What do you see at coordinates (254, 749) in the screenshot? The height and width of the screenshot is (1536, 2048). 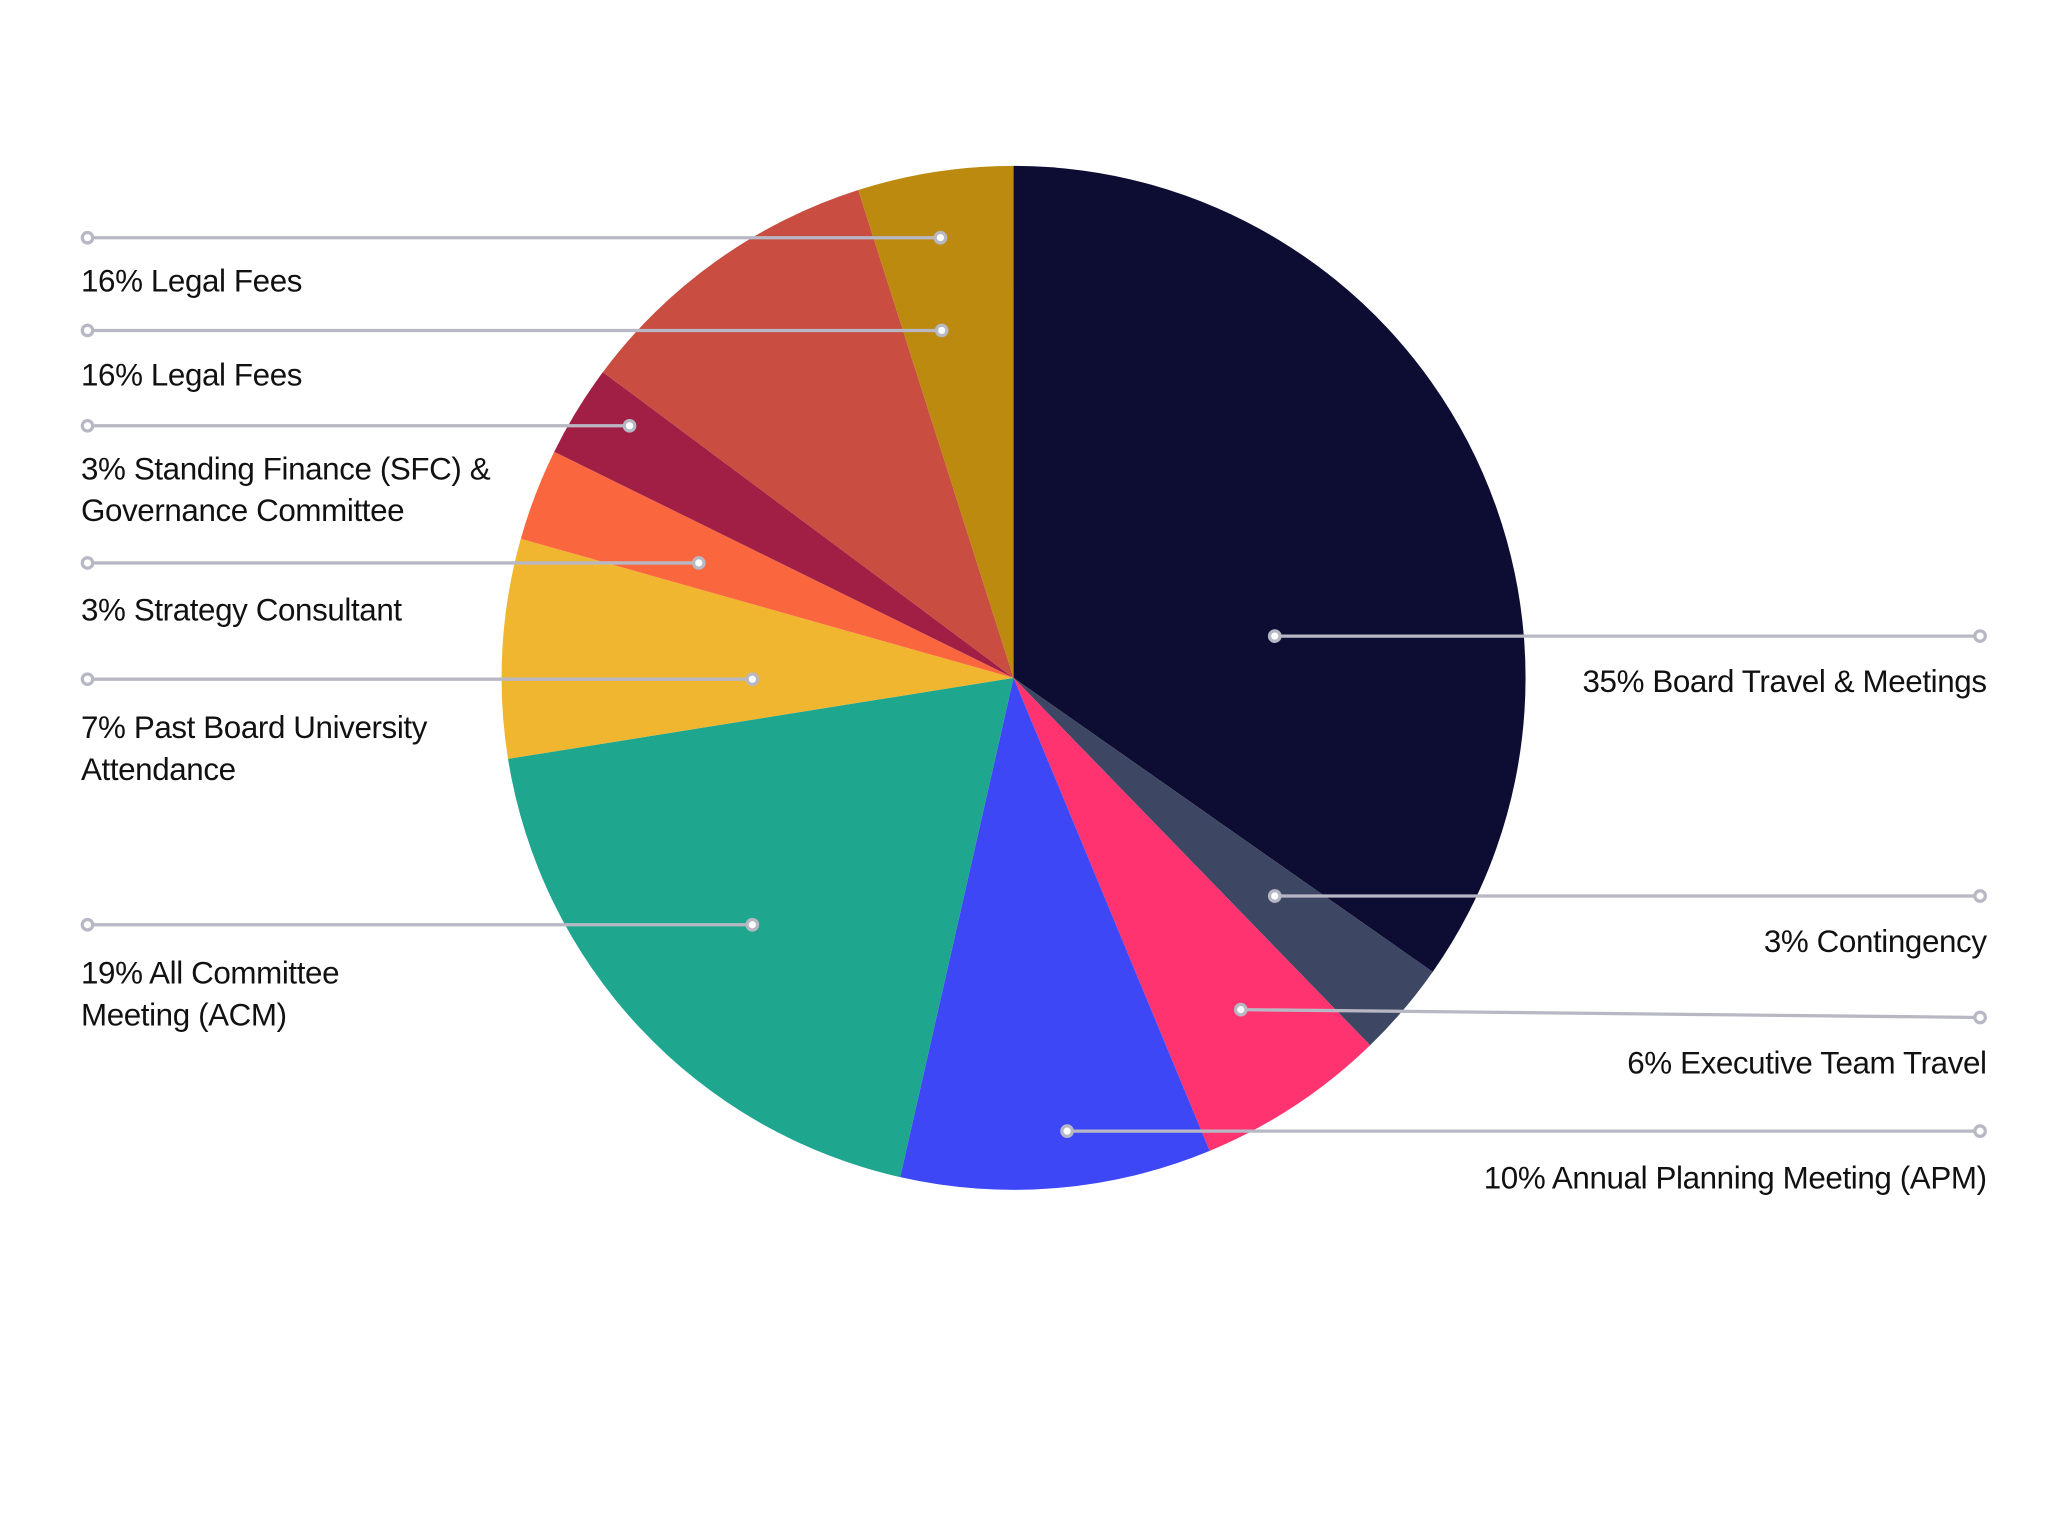 I see `slice-label: 7% Past Board University Attendance` at bounding box center [254, 749].